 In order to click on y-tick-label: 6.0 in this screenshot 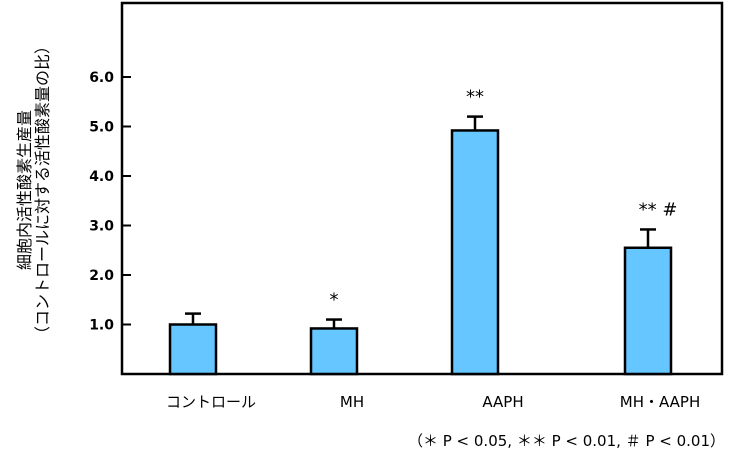, I will do `click(101, 78)`.